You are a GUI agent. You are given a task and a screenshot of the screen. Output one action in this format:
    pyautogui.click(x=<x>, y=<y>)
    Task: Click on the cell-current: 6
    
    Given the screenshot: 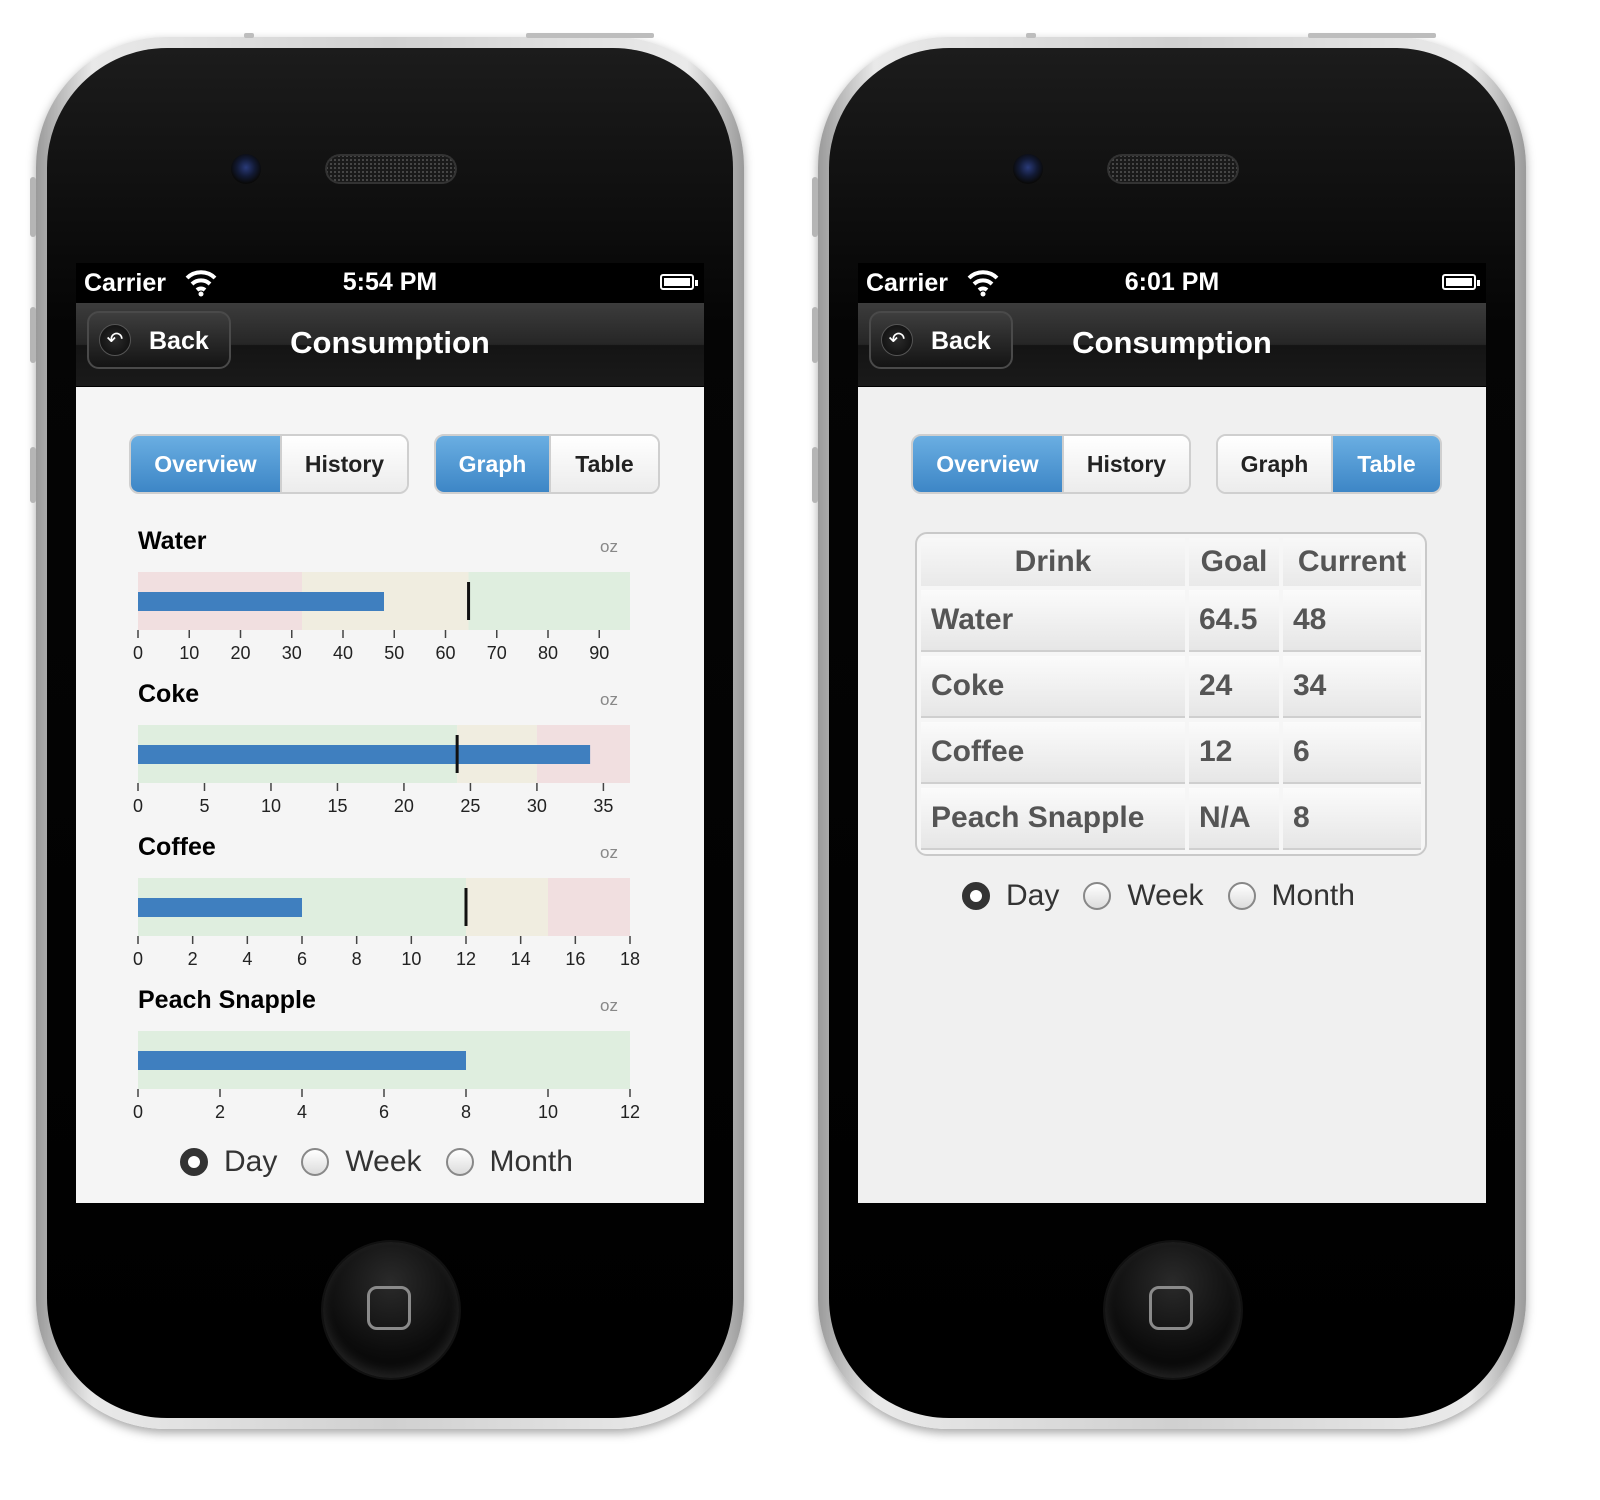 What is the action you would take?
    pyautogui.click(x=1352, y=753)
    